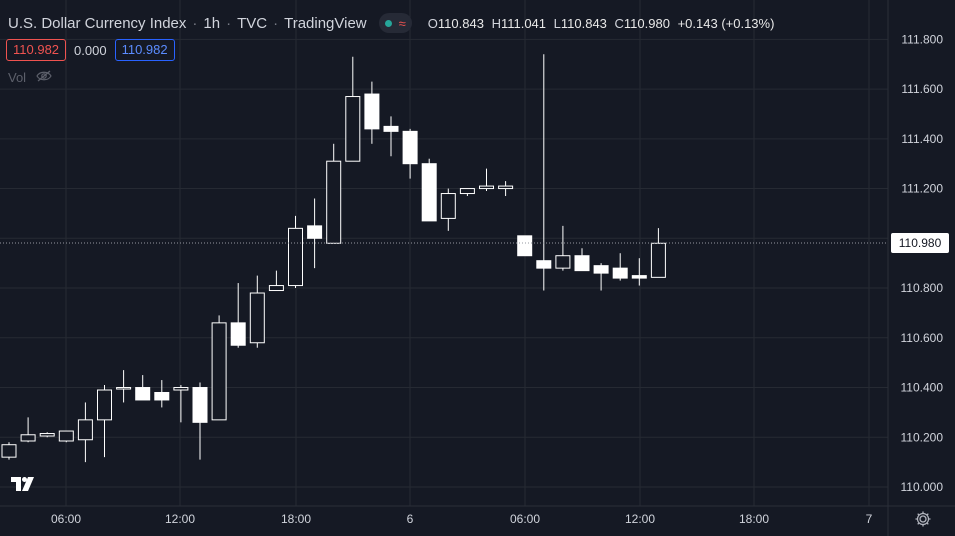 The image size is (955, 536). Describe the element at coordinates (410, 519) in the screenshot. I see `time-tick-label: 6` at that location.